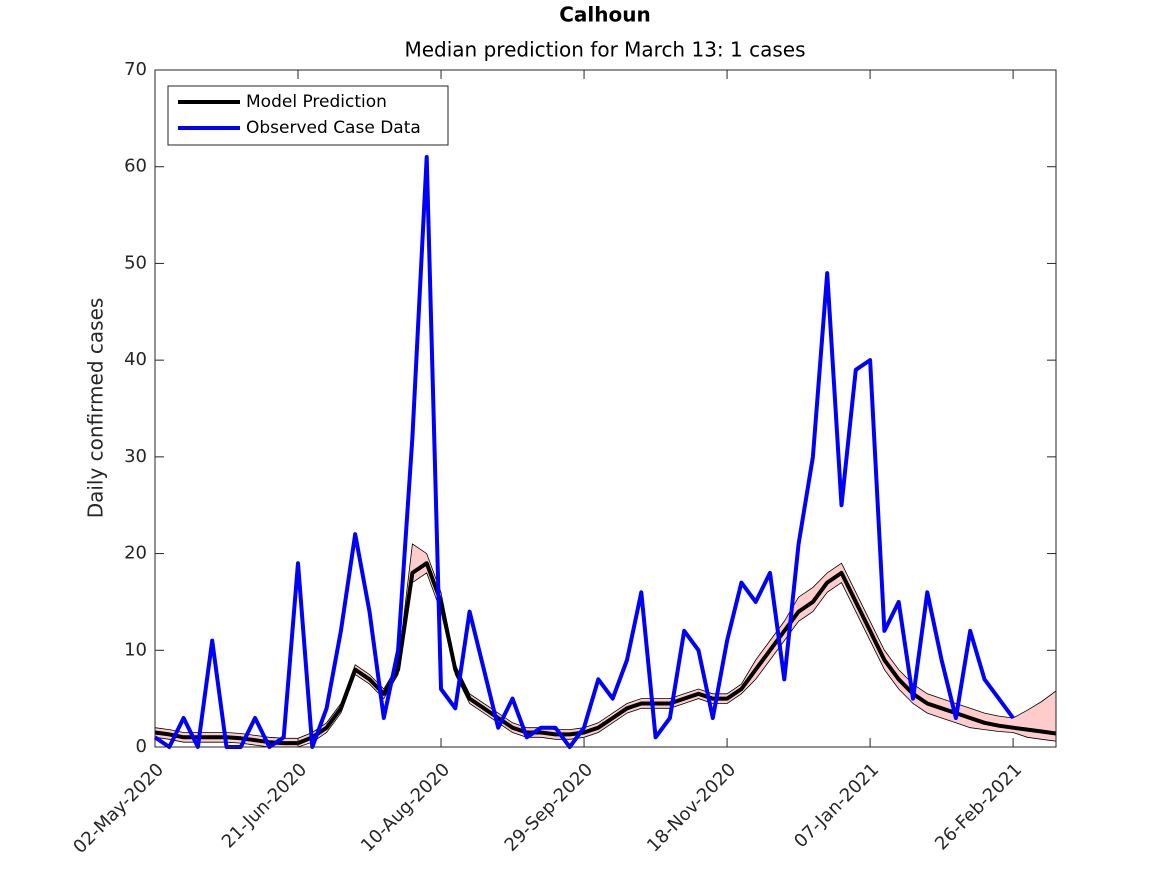 The width and height of the screenshot is (1167, 875). What do you see at coordinates (135, 166) in the screenshot?
I see `y-tick-label: 60` at bounding box center [135, 166].